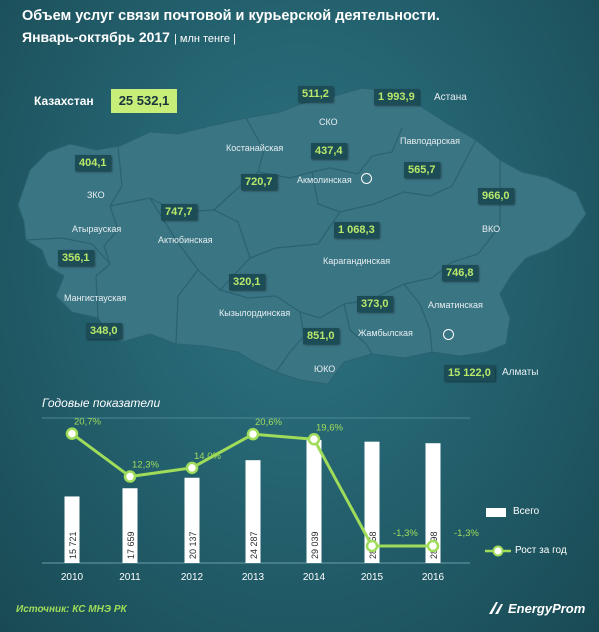 Image resolution: width=599 pixels, height=632 pixels. Describe the element at coordinates (324, 180) in the screenshot. I see `region-akmola-name: Акмолинская` at that location.